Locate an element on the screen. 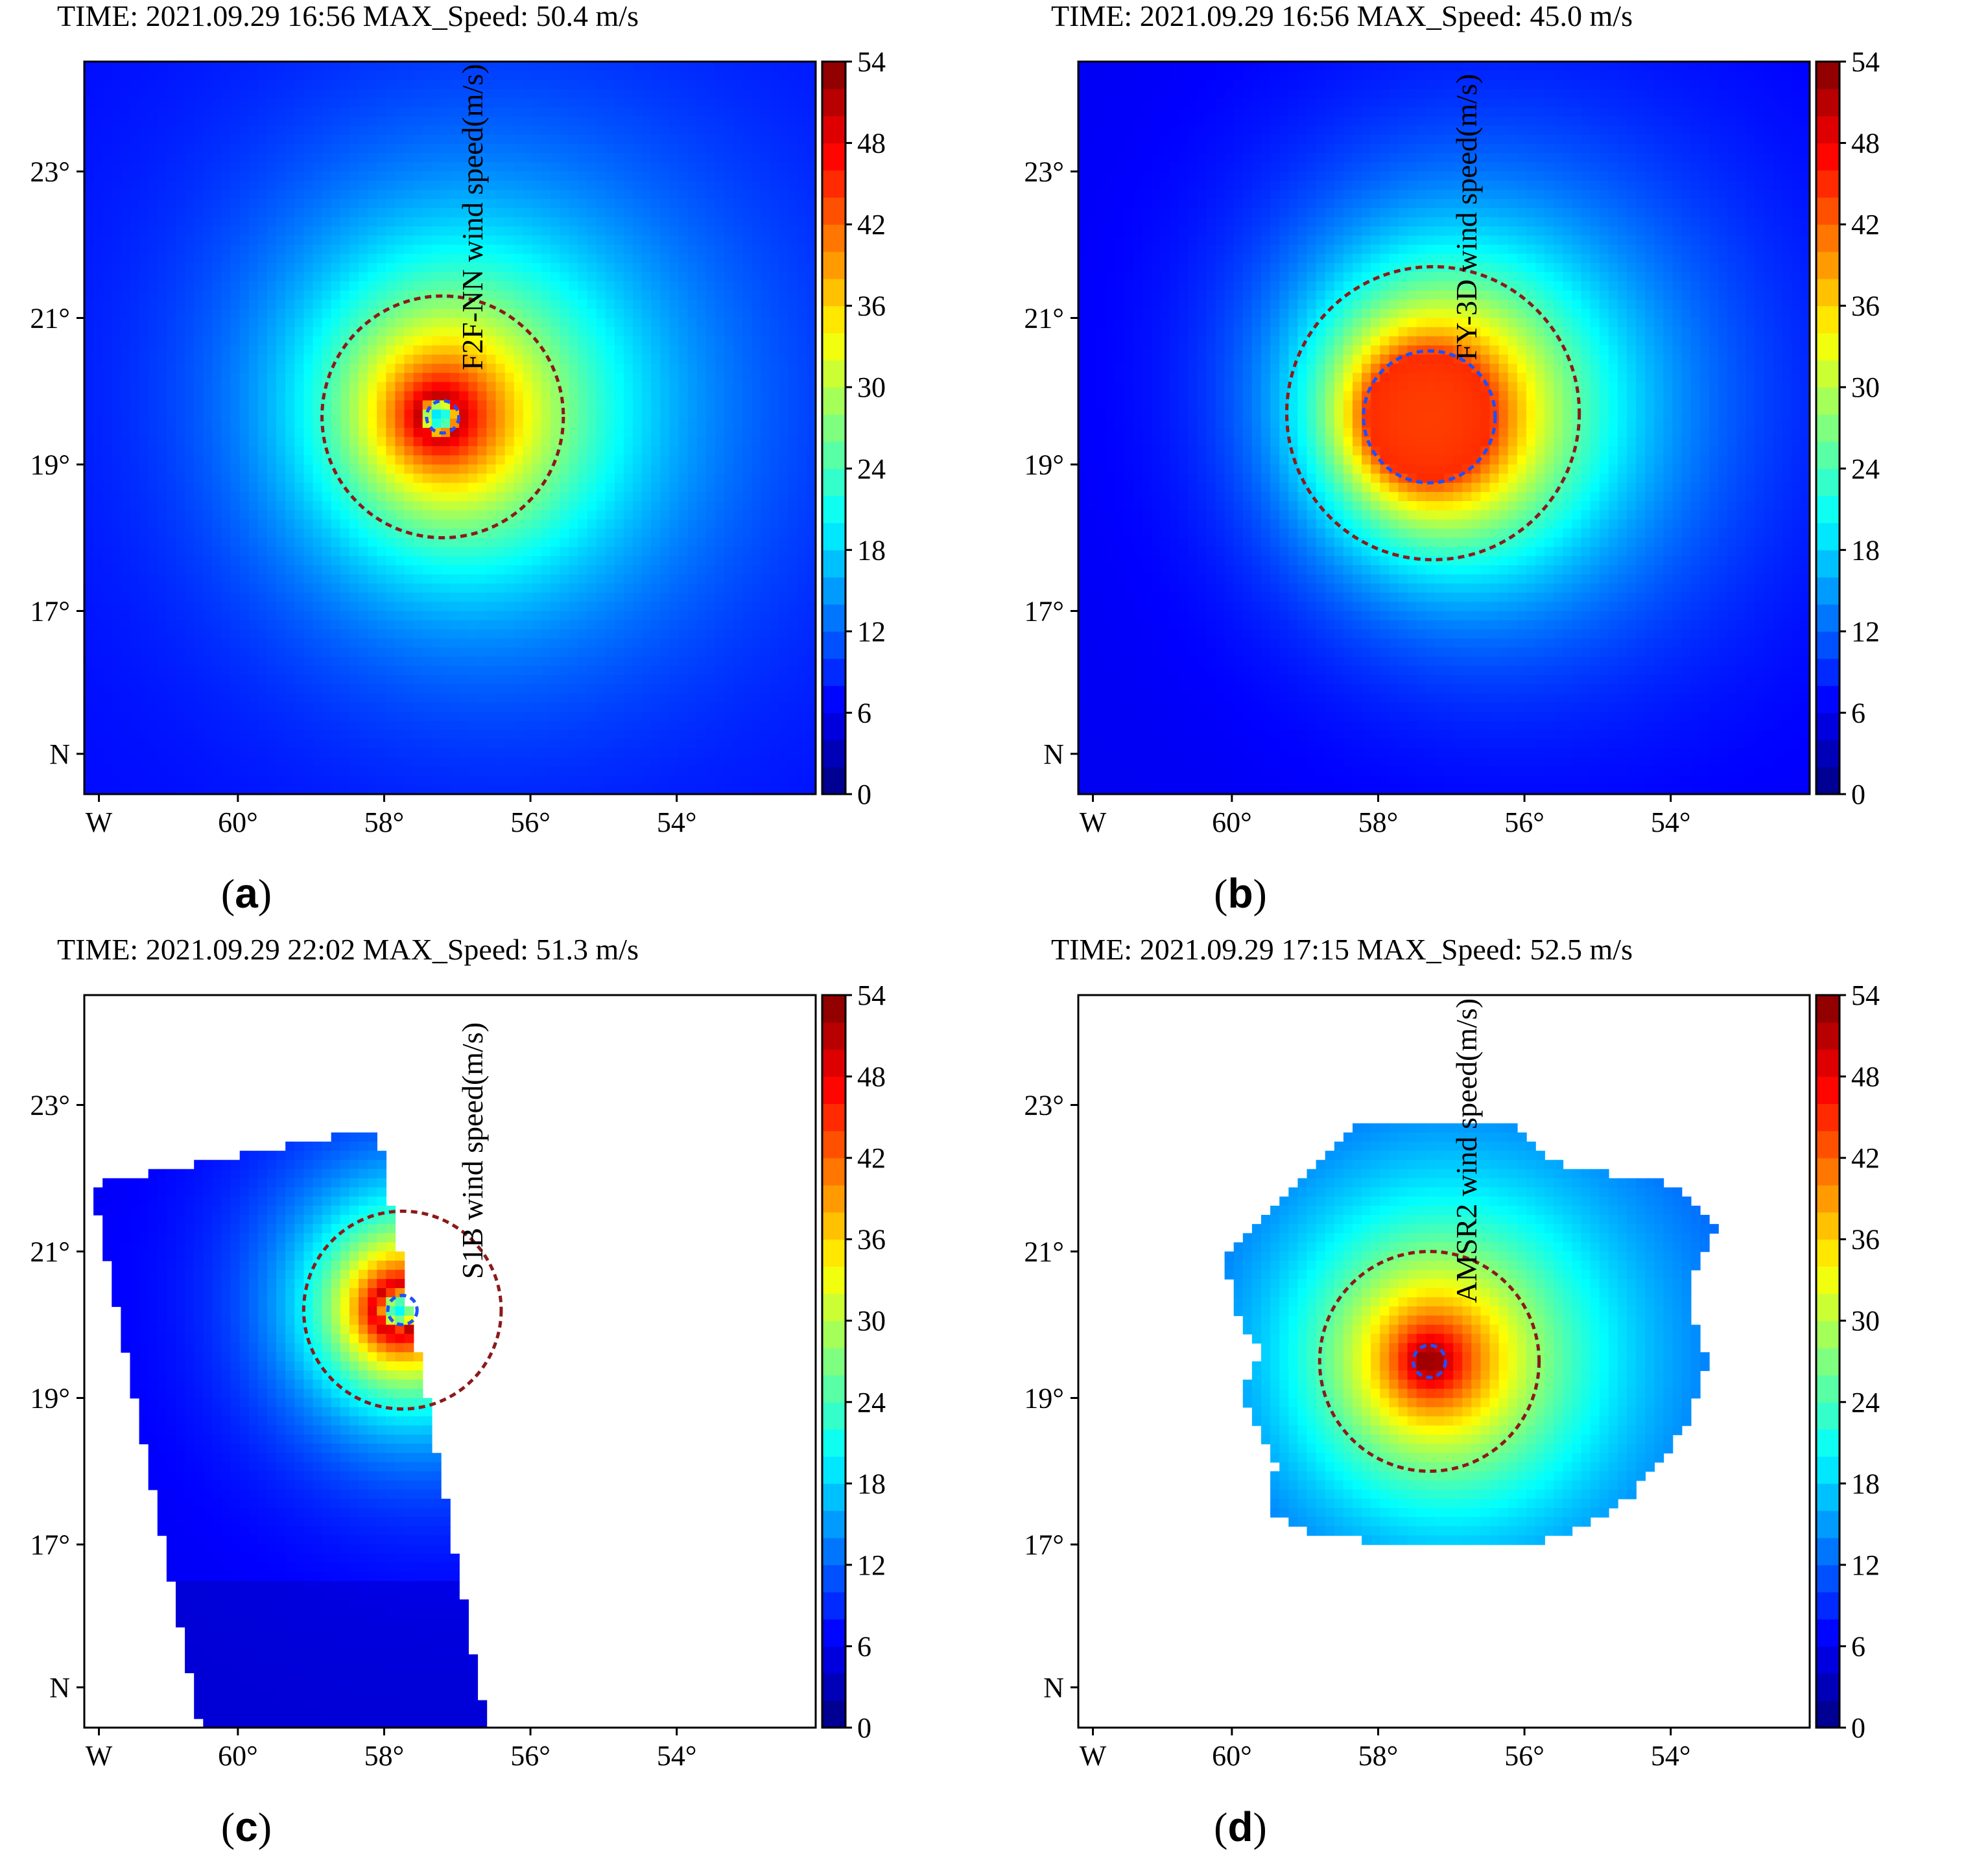  panel-a-wind-field is located at coordinates (450, 428).